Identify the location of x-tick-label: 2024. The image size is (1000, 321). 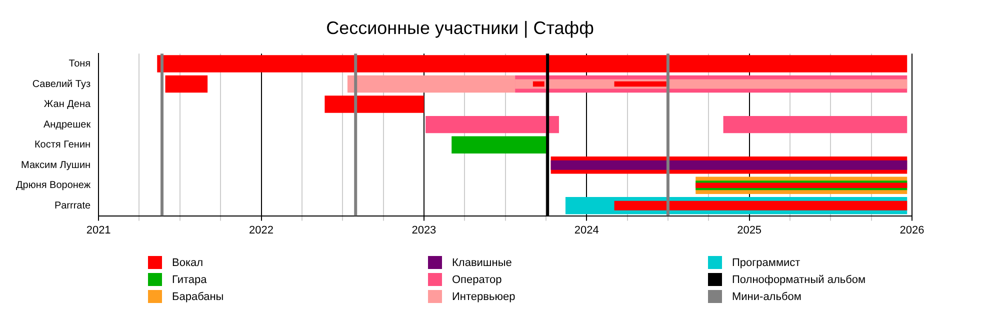
(586, 230).